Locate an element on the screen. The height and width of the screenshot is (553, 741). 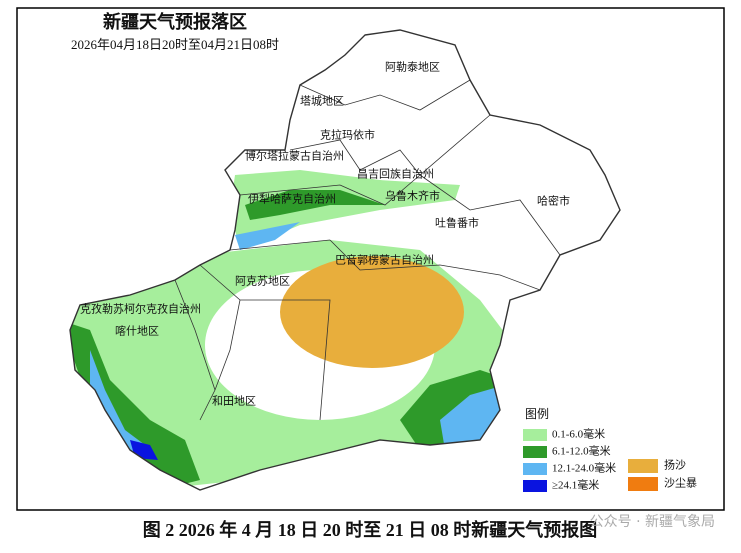
zone-blowing-sand is located at coordinates (372, 312).